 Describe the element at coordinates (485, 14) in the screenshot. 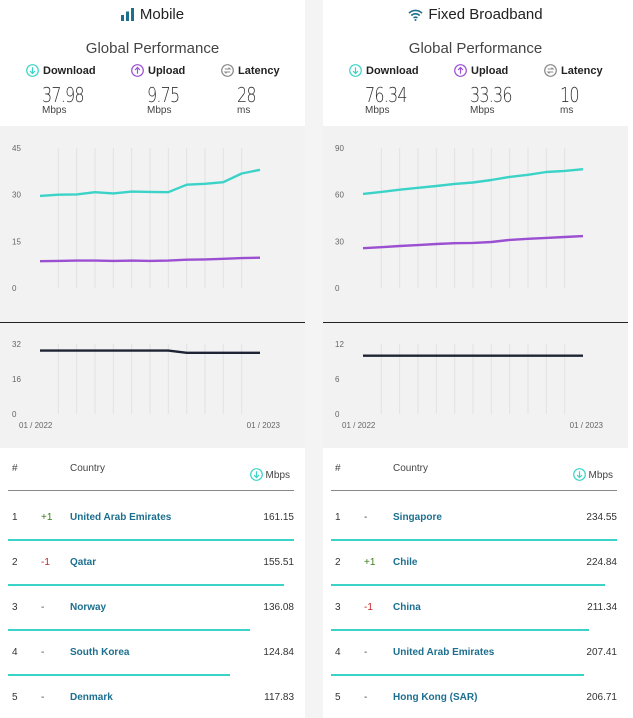

I see `panel-title-text: Fixed Broadband` at that location.